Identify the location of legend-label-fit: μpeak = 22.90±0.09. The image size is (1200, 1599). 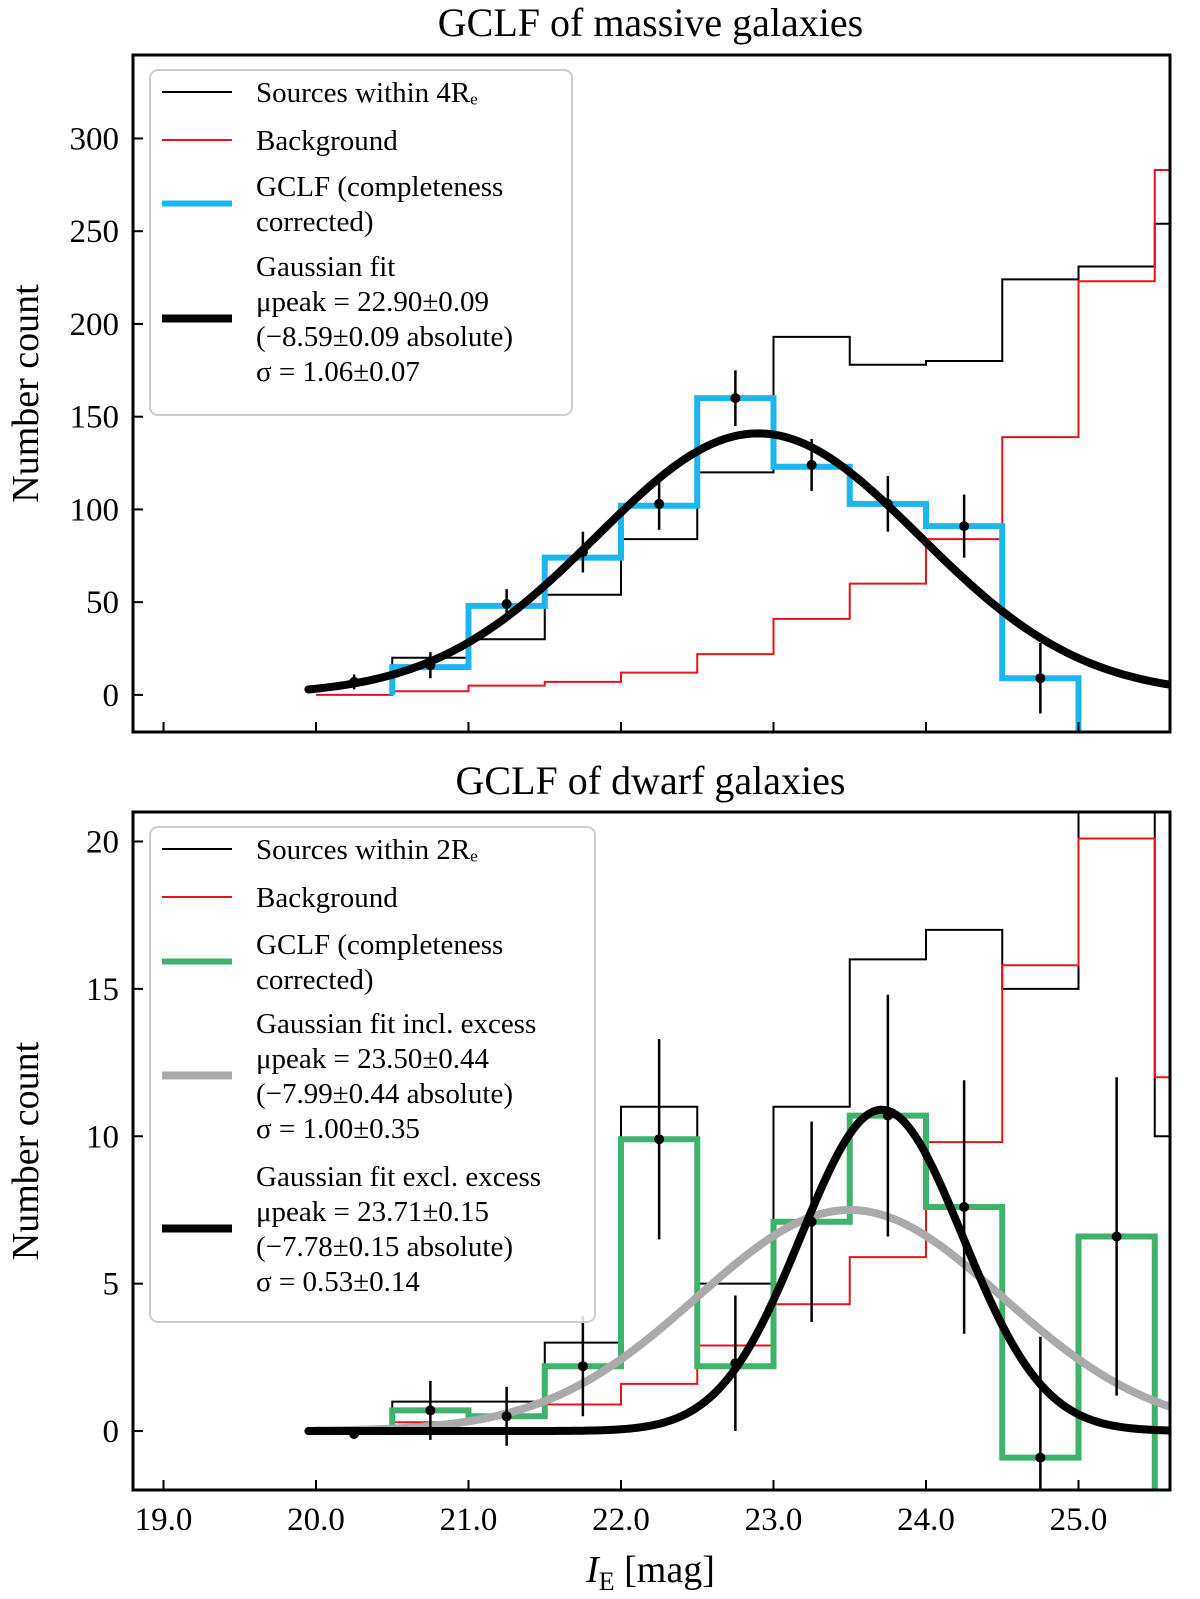
(372, 302).